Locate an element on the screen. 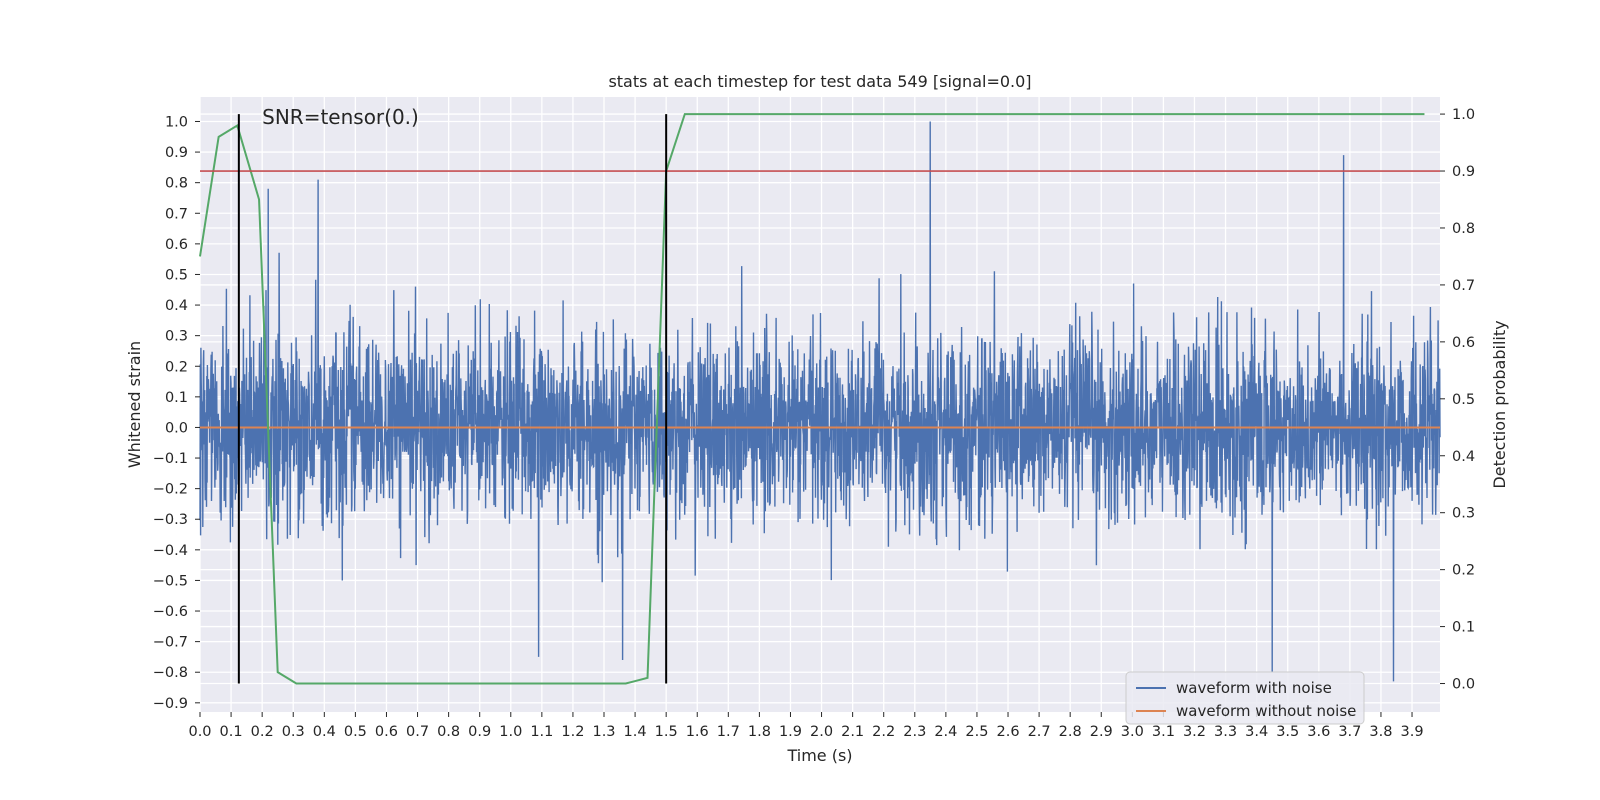 The width and height of the screenshot is (1600, 800). y-tick-label: 0.3 is located at coordinates (176, 337).